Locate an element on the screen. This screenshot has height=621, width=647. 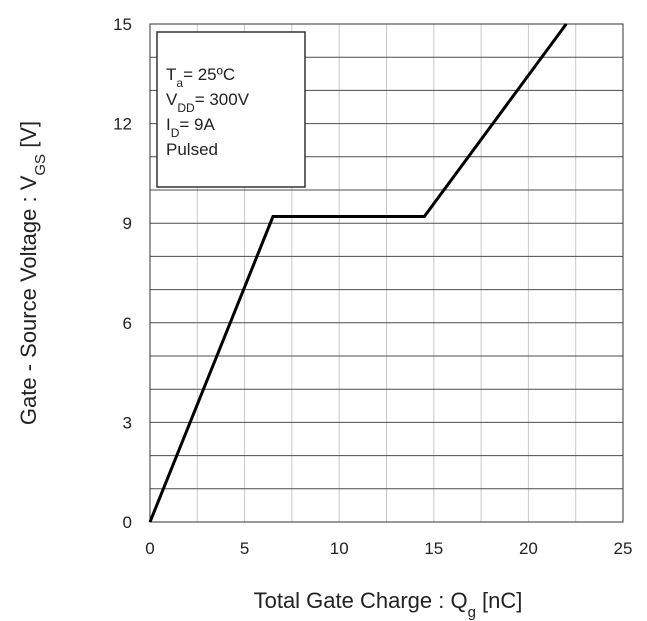
y-tick-label: 3 is located at coordinates (127, 422).